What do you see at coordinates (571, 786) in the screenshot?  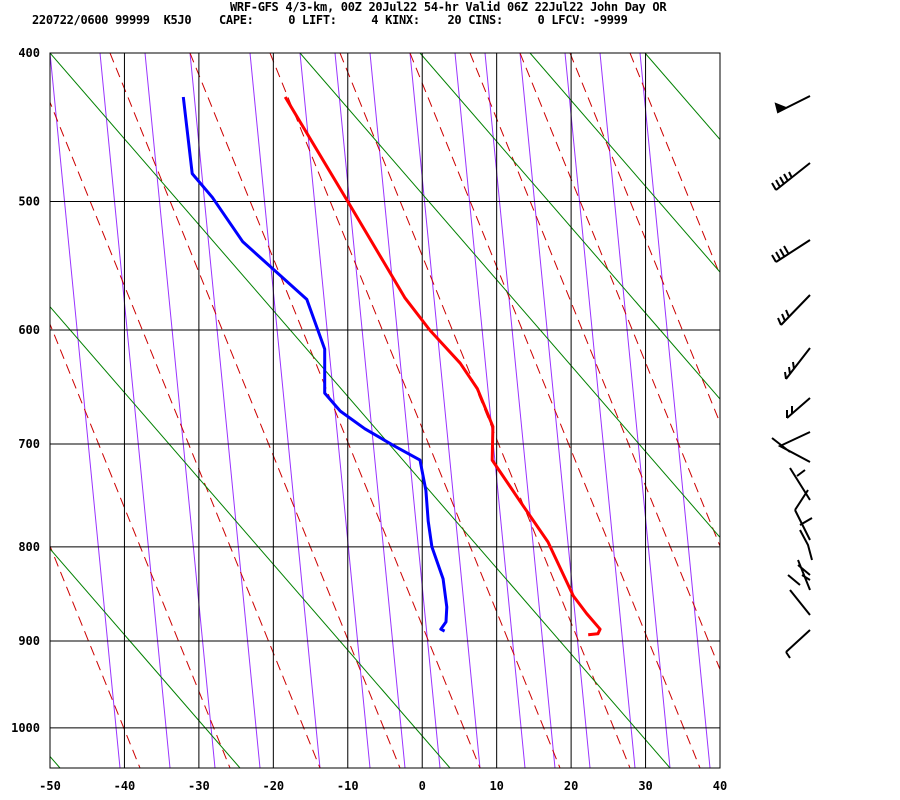 I see `x-tick-label: 20` at bounding box center [571, 786].